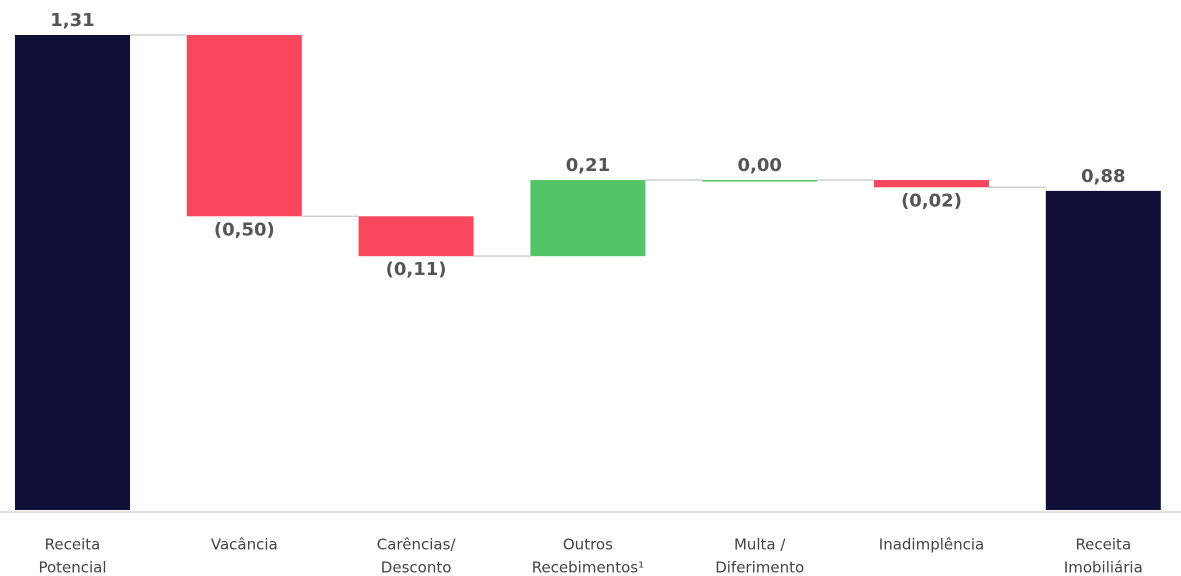 This screenshot has height=576, width=1181. Describe the element at coordinates (244, 545) in the screenshot. I see `category-label: Vacância` at that location.